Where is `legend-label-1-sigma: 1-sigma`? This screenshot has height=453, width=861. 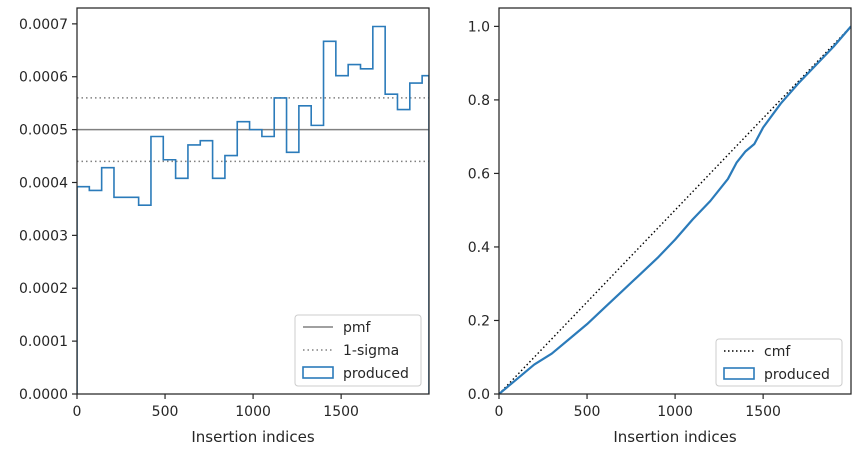 legend-label-1-sigma: 1-sigma is located at coordinates (371, 351).